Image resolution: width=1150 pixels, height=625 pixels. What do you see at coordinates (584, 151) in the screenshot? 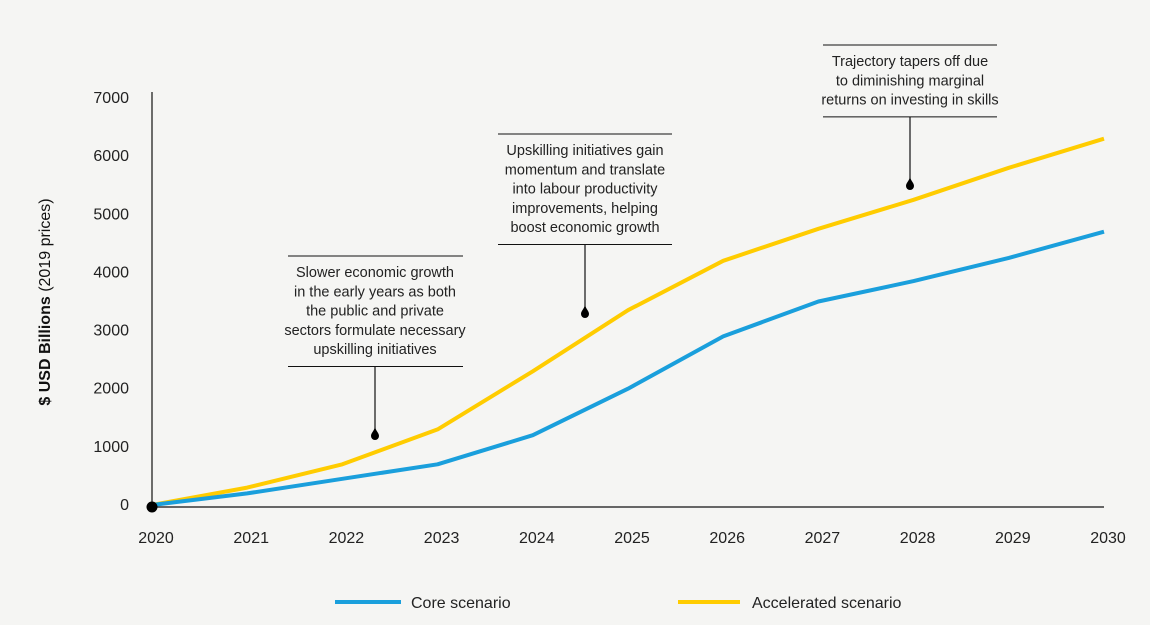
I see `annotation-text-line: Upskilling initiatives gain` at bounding box center [584, 151].